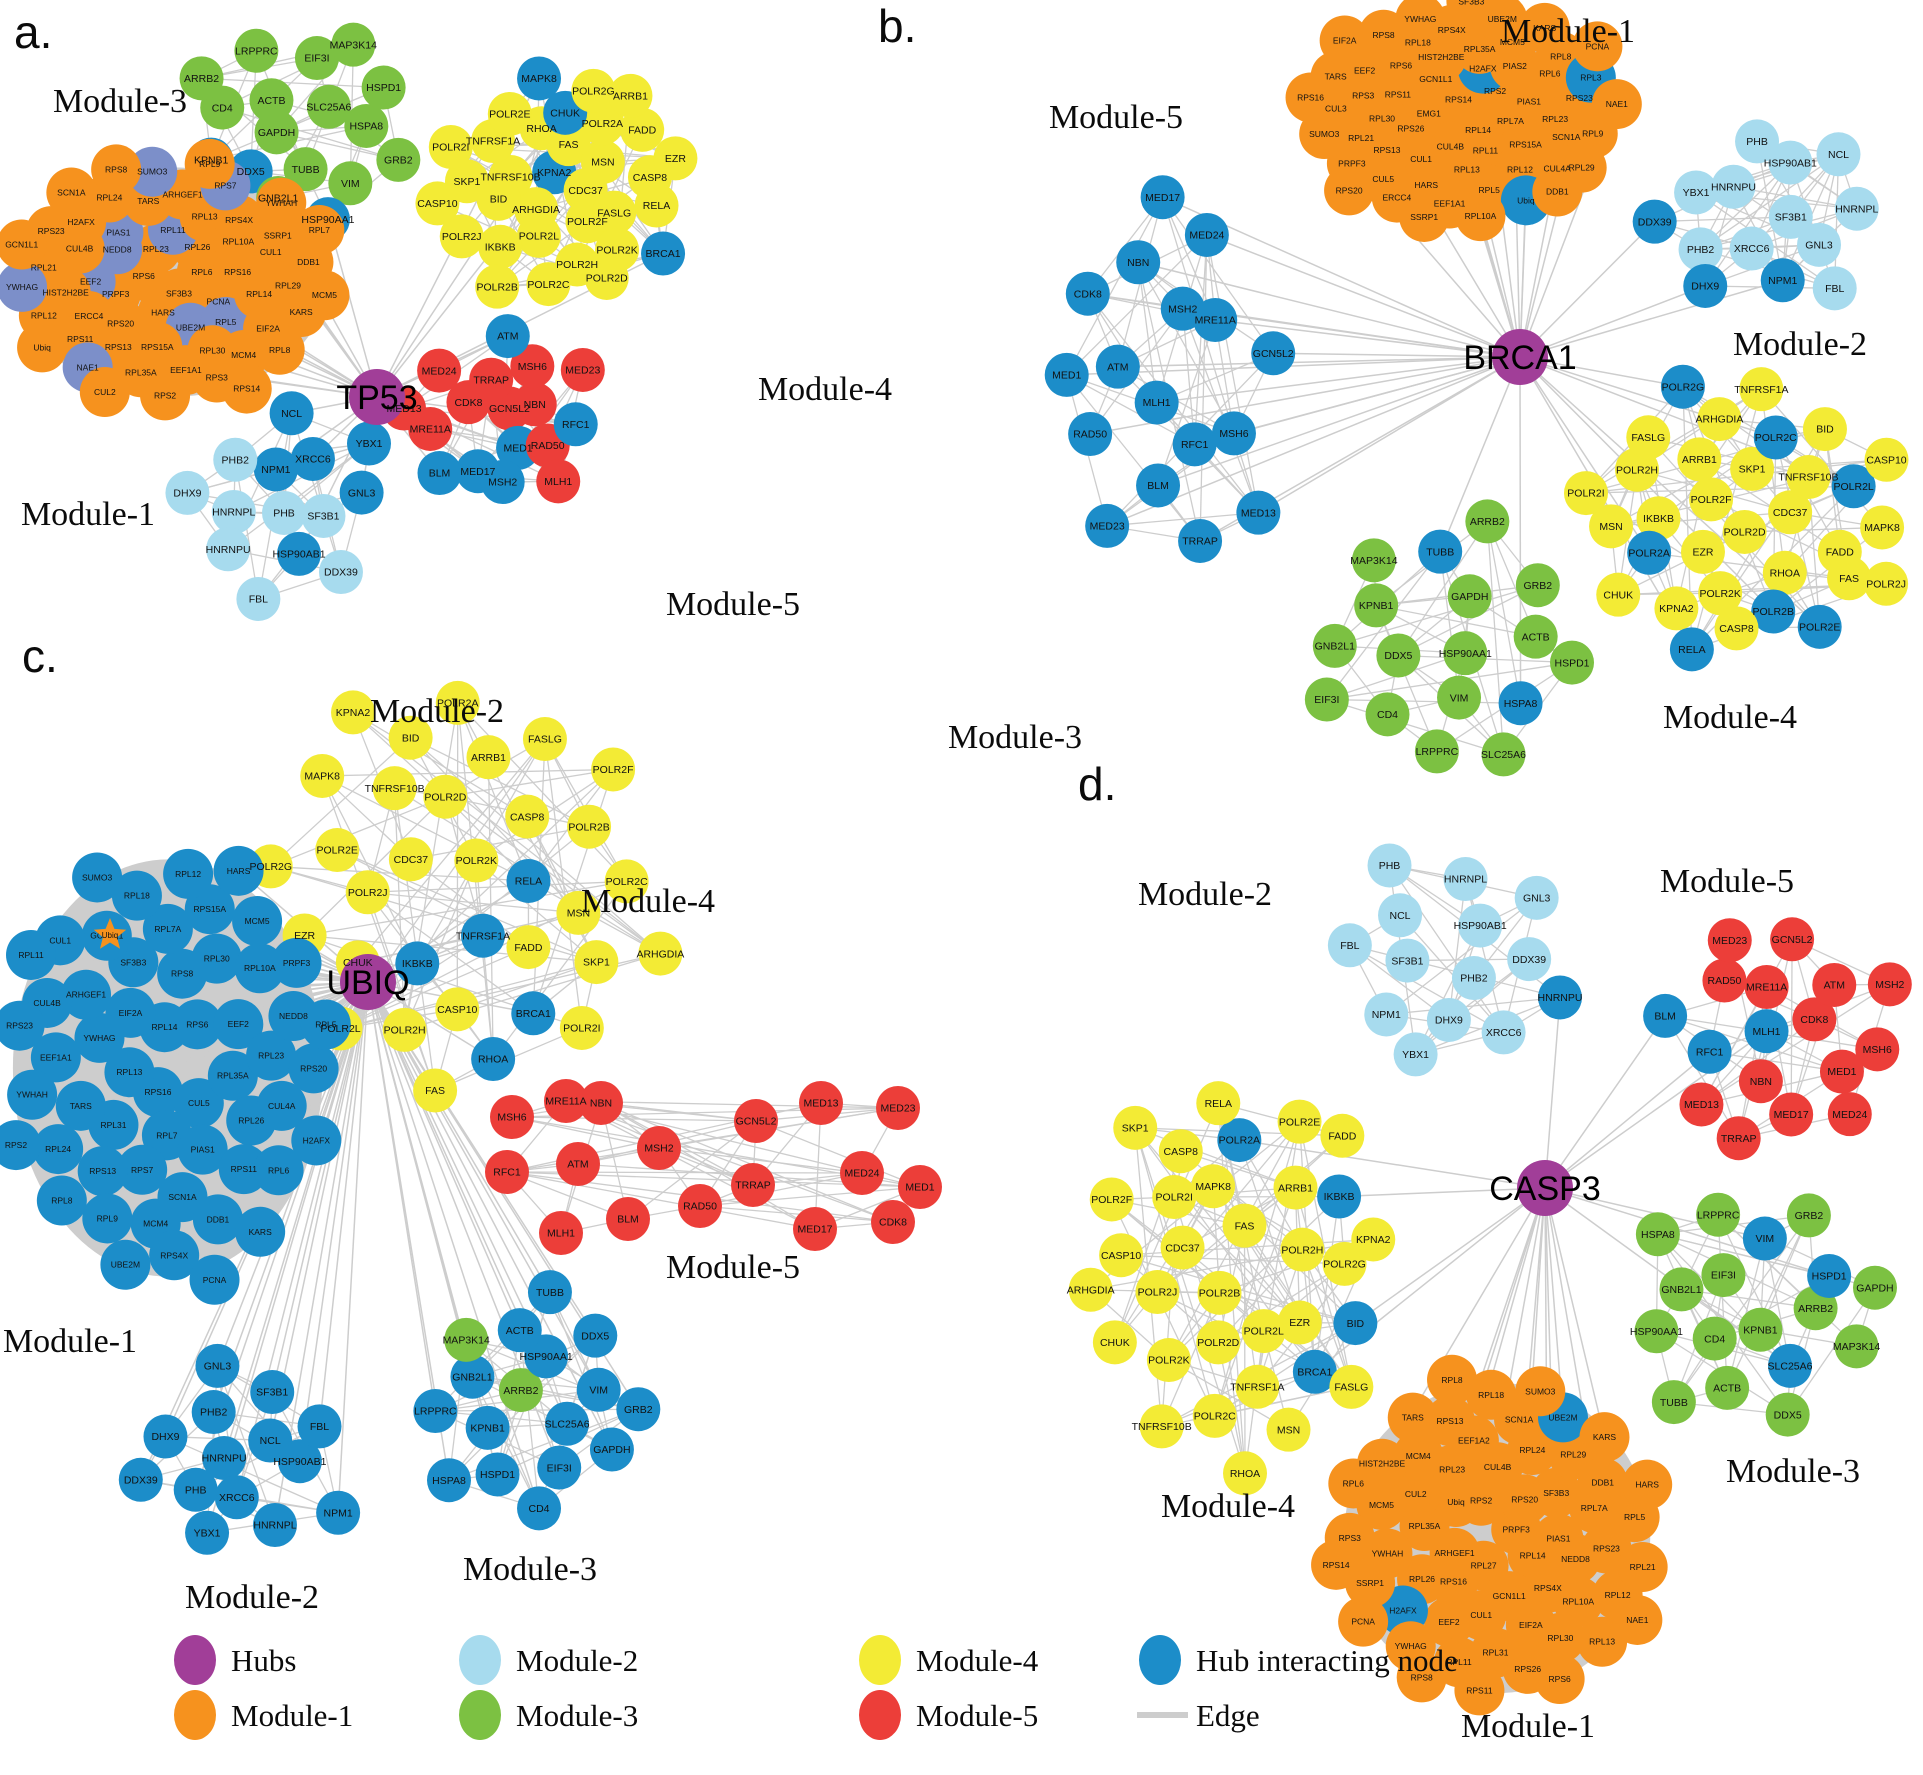 Image resolution: width=1923 pixels, height=1775 pixels. Describe the element at coordinates (328, 107) in the screenshot. I see `node-label-SLC25A6: SLC25A6` at that location.